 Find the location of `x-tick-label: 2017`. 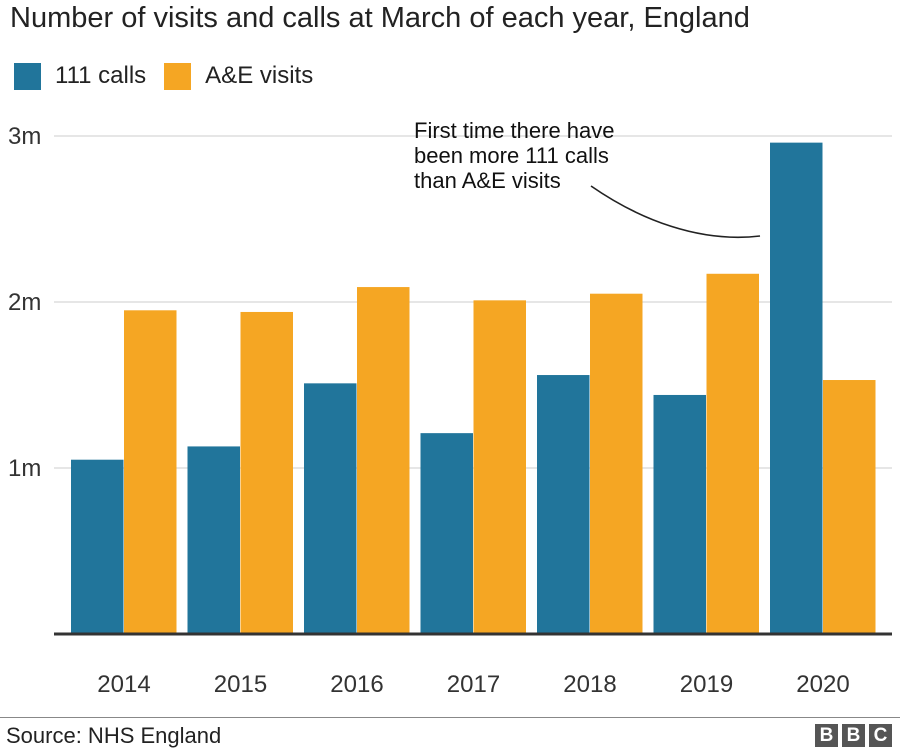

x-tick-label: 2017 is located at coordinates (473, 684).